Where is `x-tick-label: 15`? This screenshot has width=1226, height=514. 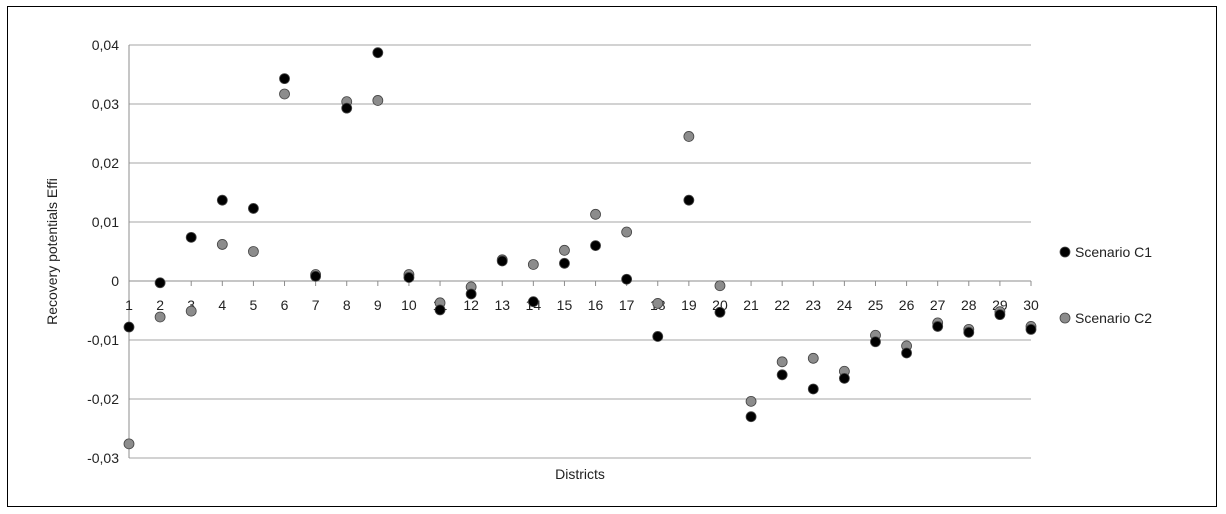 x-tick-label: 15 is located at coordinates (565, 305).